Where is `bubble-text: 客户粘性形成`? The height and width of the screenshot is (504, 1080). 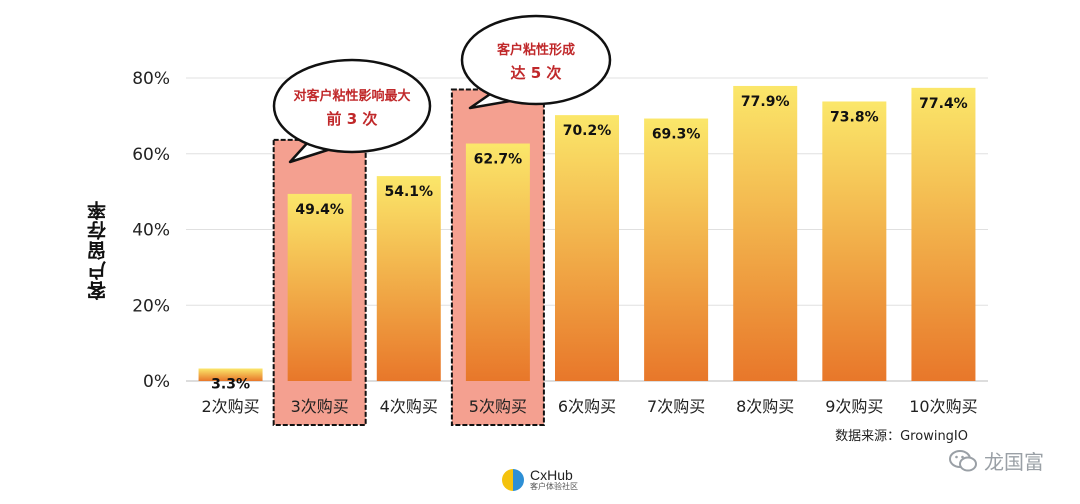
bubble-text: 客户粘性形成 is located at coordinates (536, 50).